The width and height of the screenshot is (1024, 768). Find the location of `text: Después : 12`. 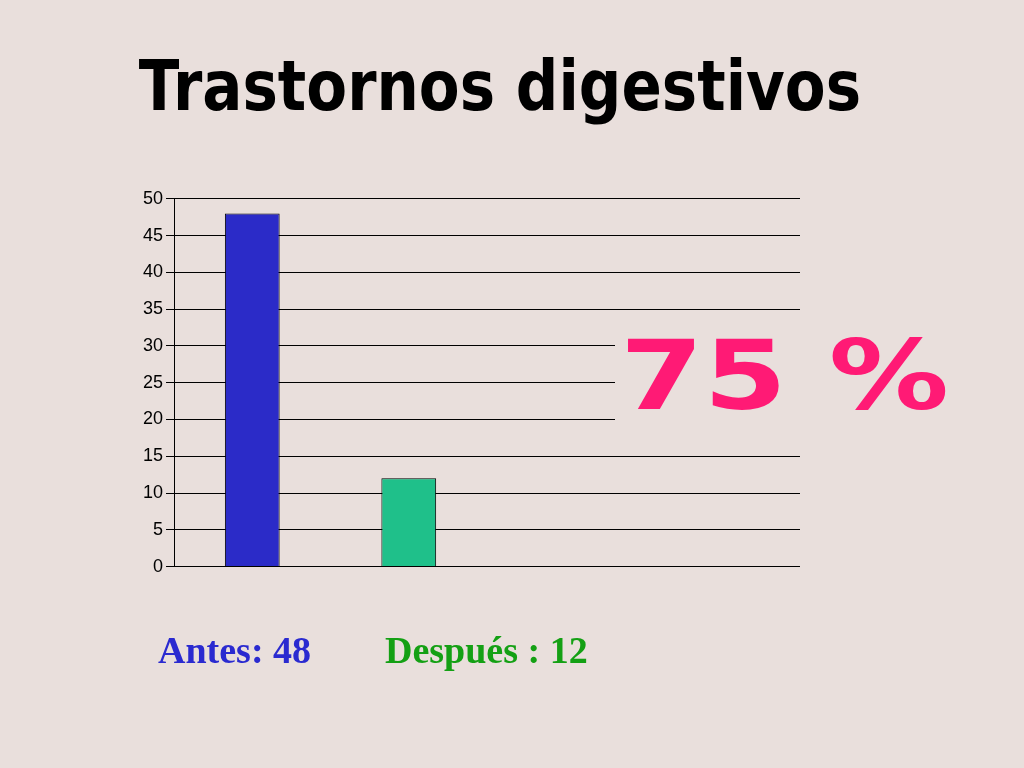

text: Después : 12 is located at coordinates (486, 650).